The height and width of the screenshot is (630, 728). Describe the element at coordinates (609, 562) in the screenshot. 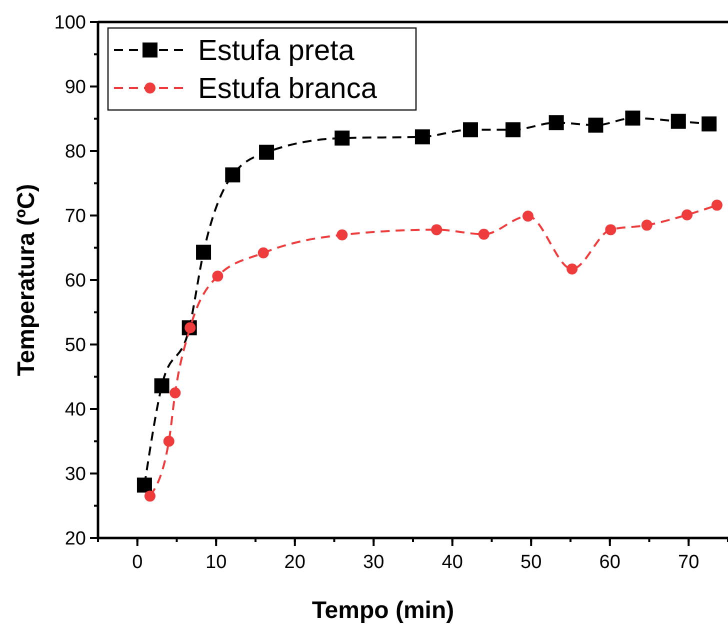

I see `x-tick-label: 60` at that location.